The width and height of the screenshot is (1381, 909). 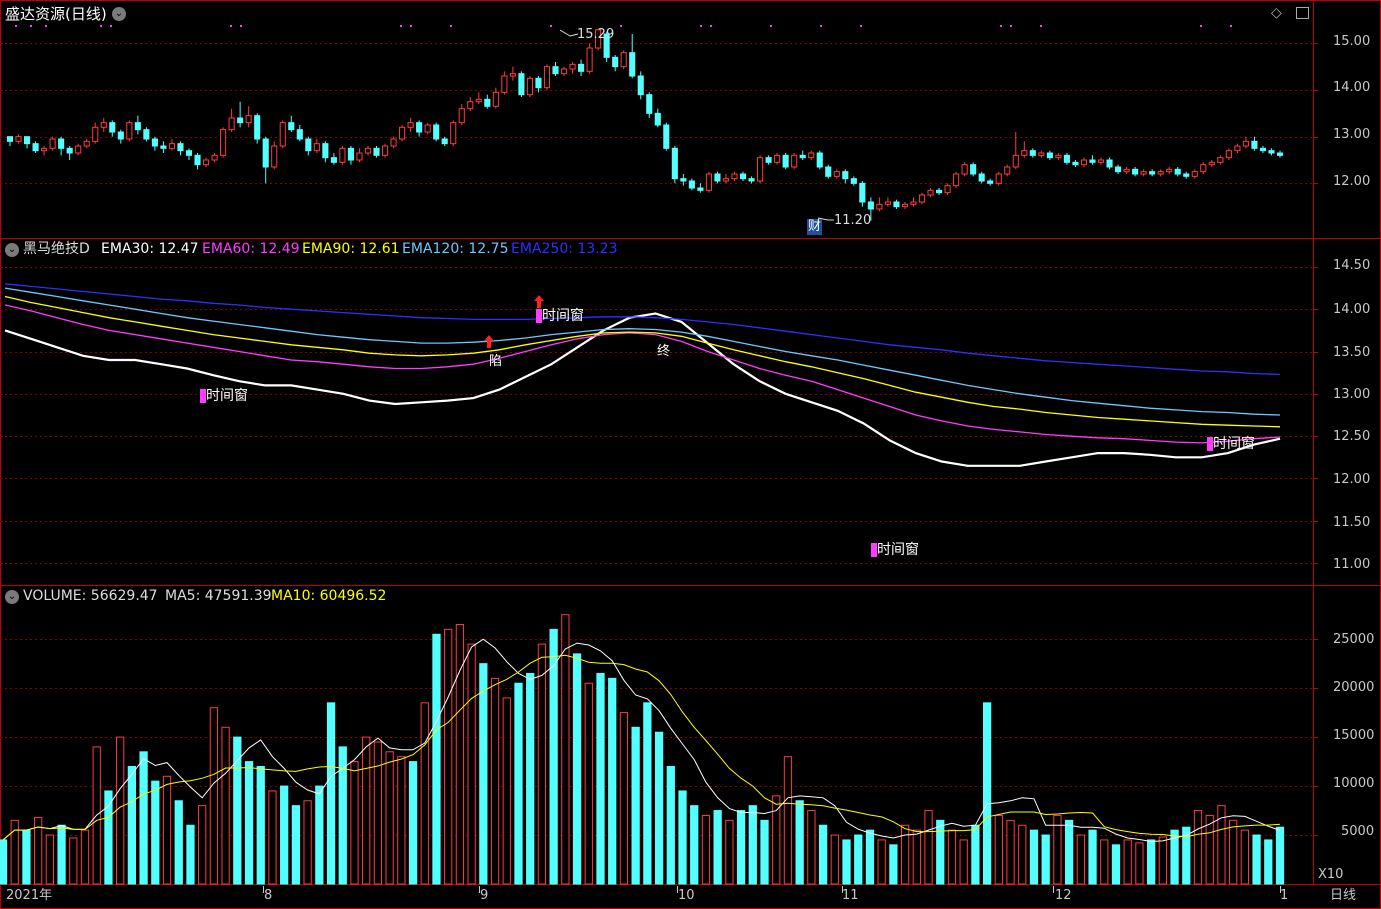 What do you see at coordinates (251, 249) in the screenshot?
I see `ema60-value: EMA60: 12.49` at bounding box center [251, 249].